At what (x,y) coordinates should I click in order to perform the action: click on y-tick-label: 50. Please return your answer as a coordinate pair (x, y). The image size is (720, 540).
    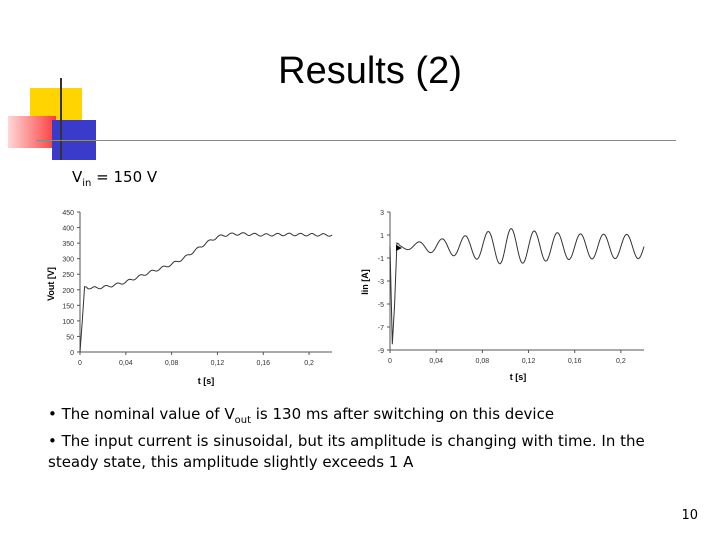
    Looking at the image, I should click on (70, 337).